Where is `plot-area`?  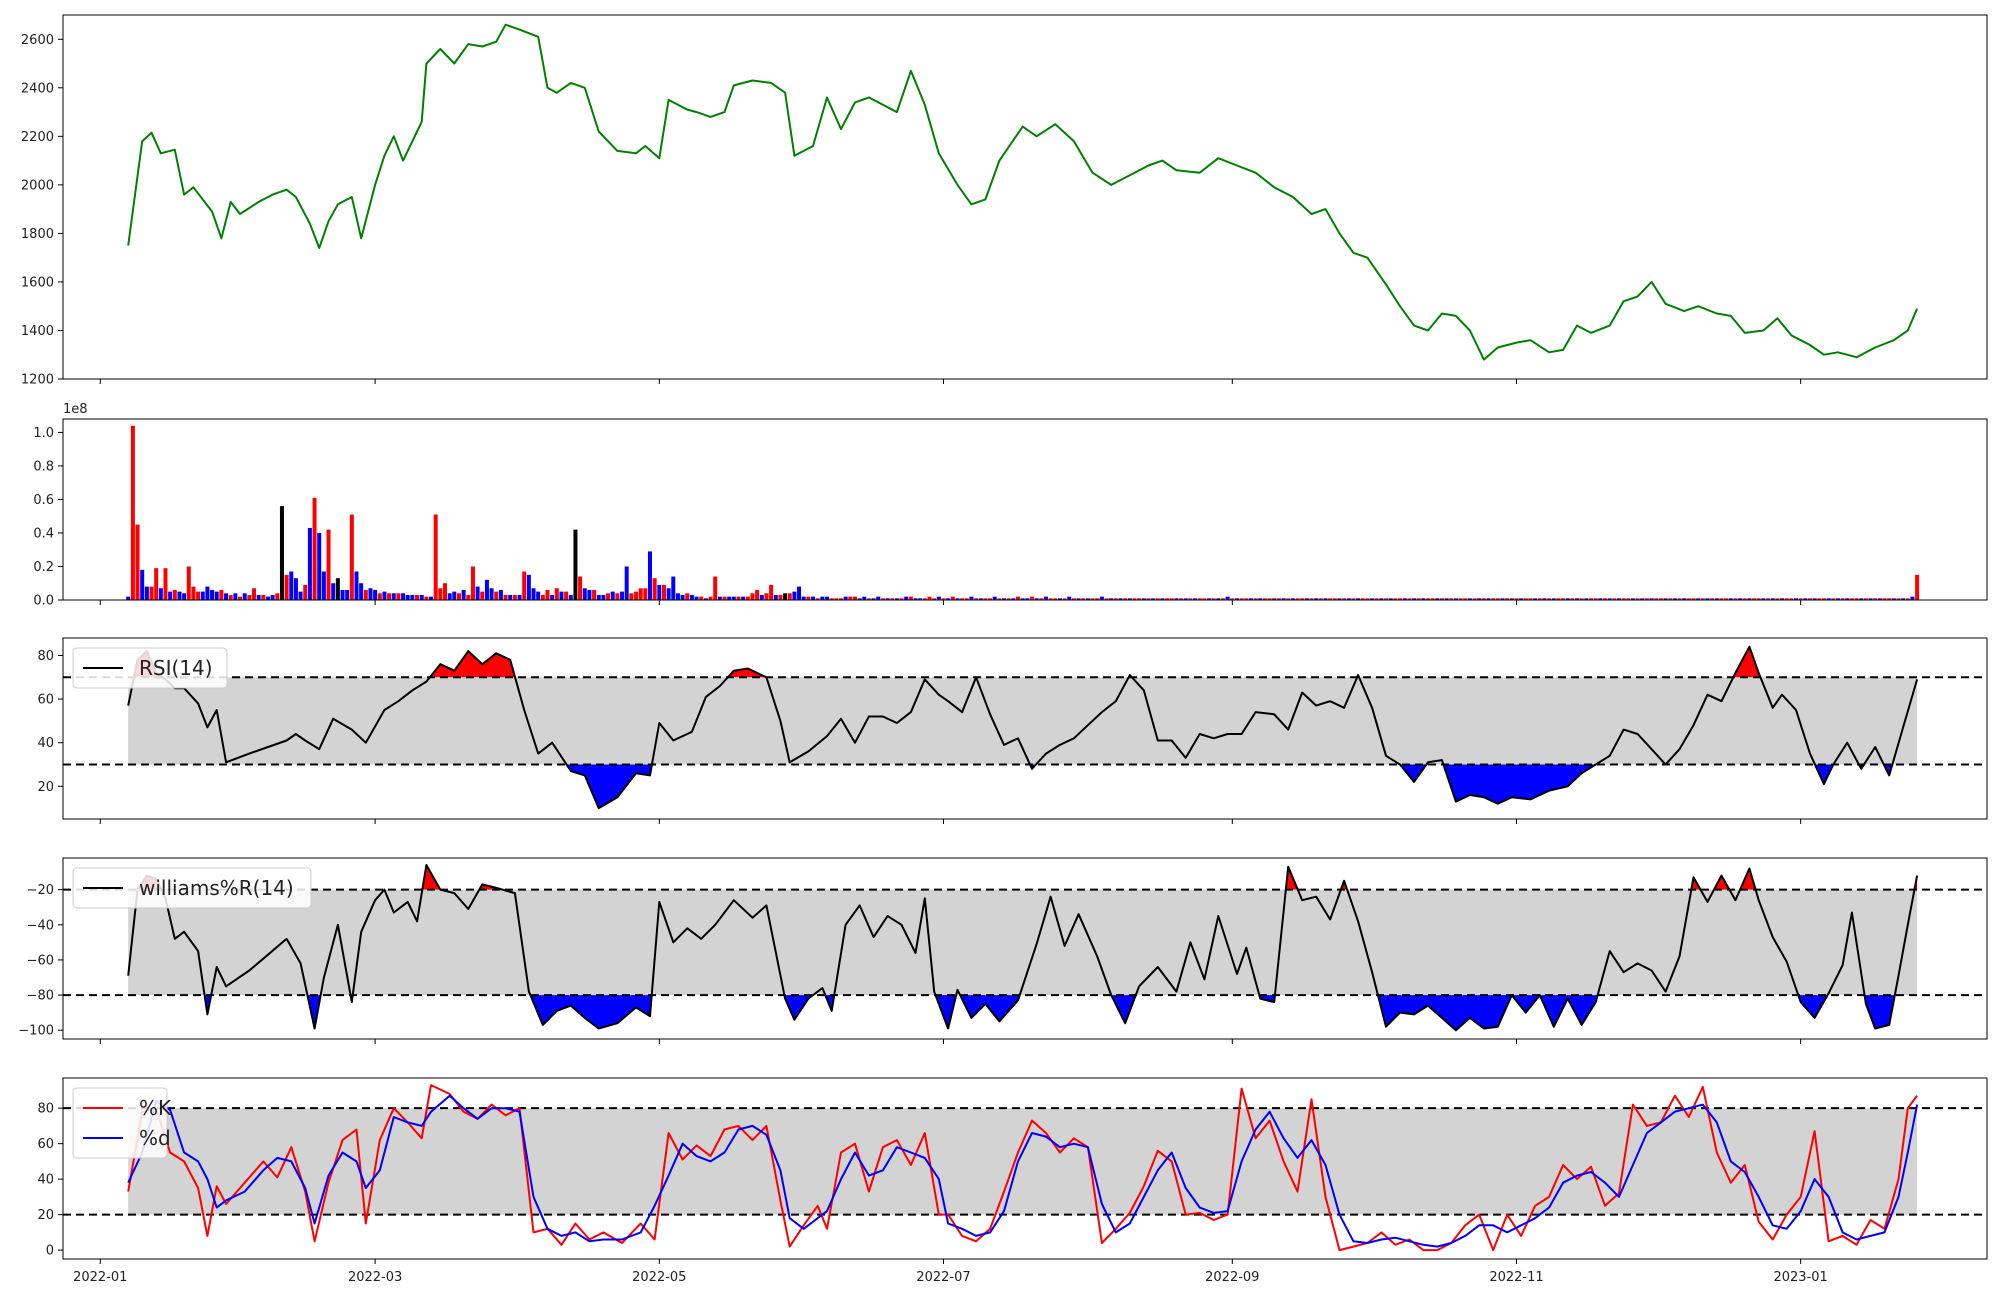 plot-area is located at coordinates (1023, 512).